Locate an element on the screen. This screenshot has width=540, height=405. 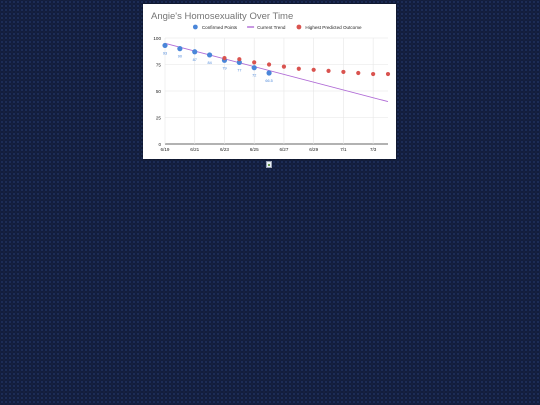
legend-item: Highest Predicted Outcome is located at coordinates (329, 27).